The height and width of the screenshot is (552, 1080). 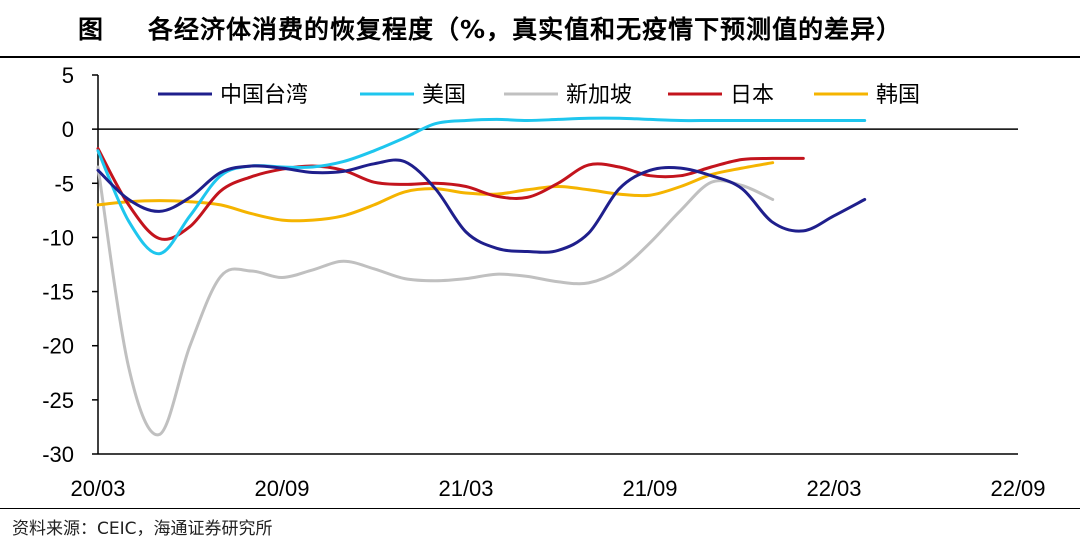 I want to click on source-divider, so click(x=540, y=508).